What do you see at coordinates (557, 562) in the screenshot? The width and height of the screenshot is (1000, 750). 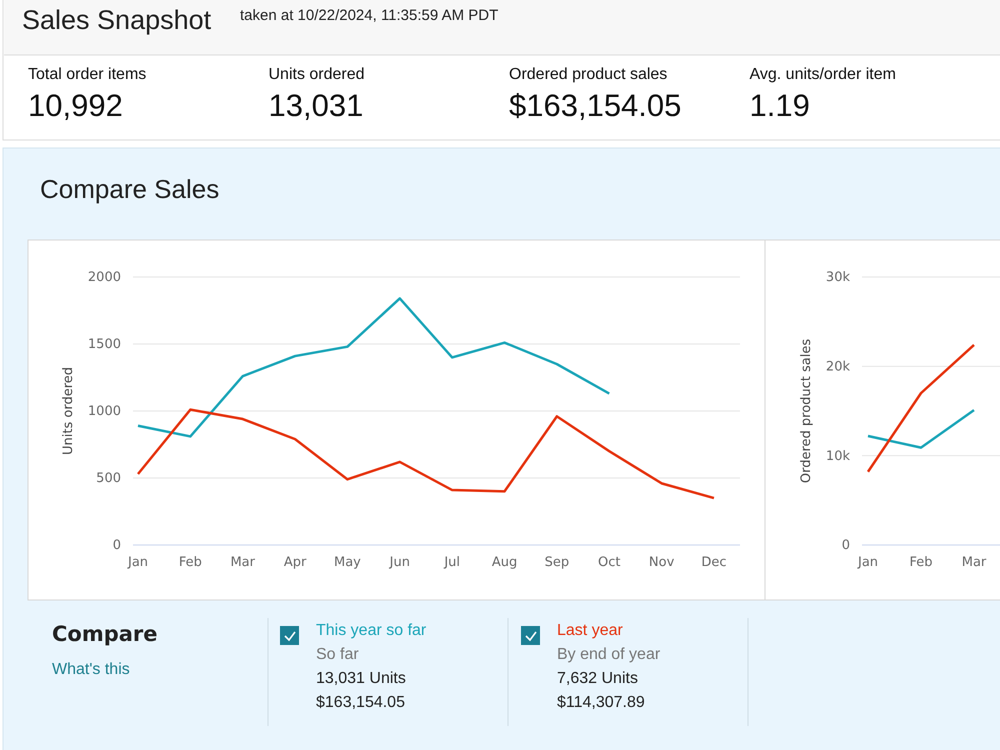 I see `x-tick-label: Sep` at bounding box center [557, 562].